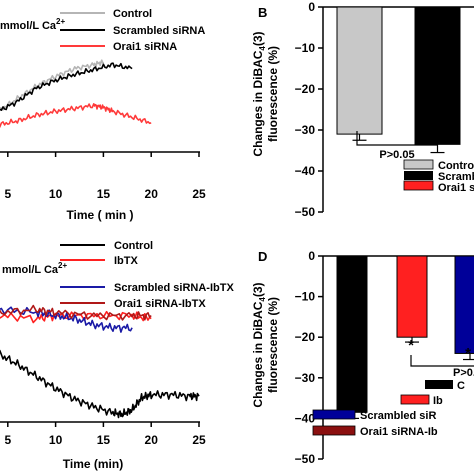 The width and height of the screenshot is (474, 474). What do you see at coordinates (418, 175) in the screenshot?
I see `panel-b-legend-swatch-scrambled` at bounding box center [418, 175].